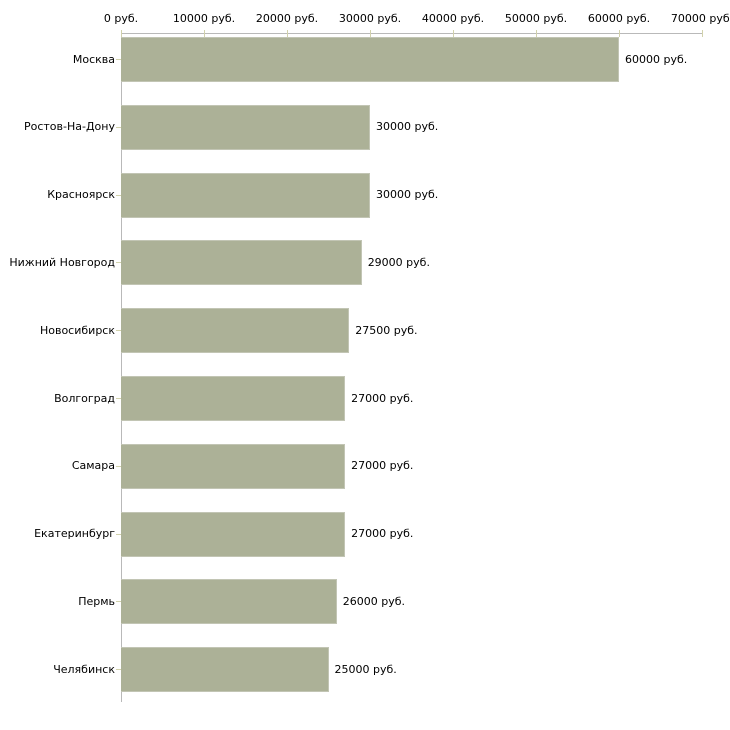 This screenshot has height=730, width=730. I want to click on x-axis-tick-label: 40000 руб., so click(453, 18).